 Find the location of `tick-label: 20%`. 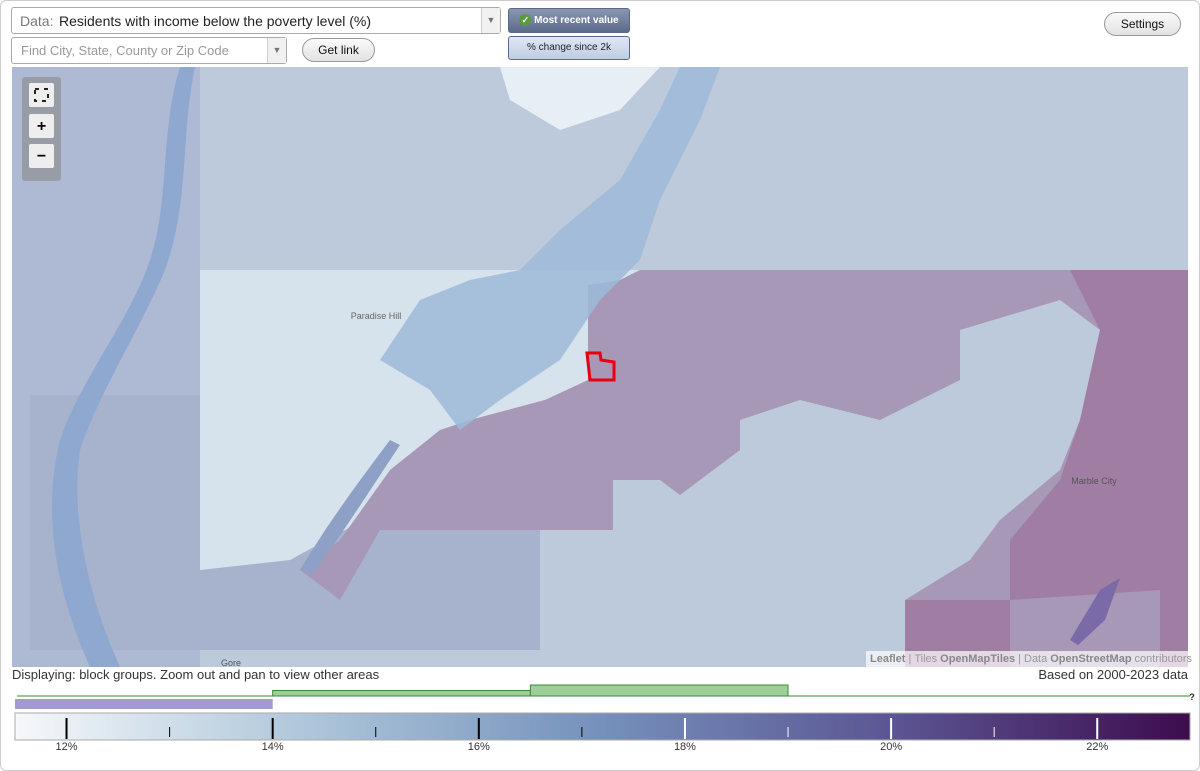

tick-label: 20% is located at coordinates (891, 747).